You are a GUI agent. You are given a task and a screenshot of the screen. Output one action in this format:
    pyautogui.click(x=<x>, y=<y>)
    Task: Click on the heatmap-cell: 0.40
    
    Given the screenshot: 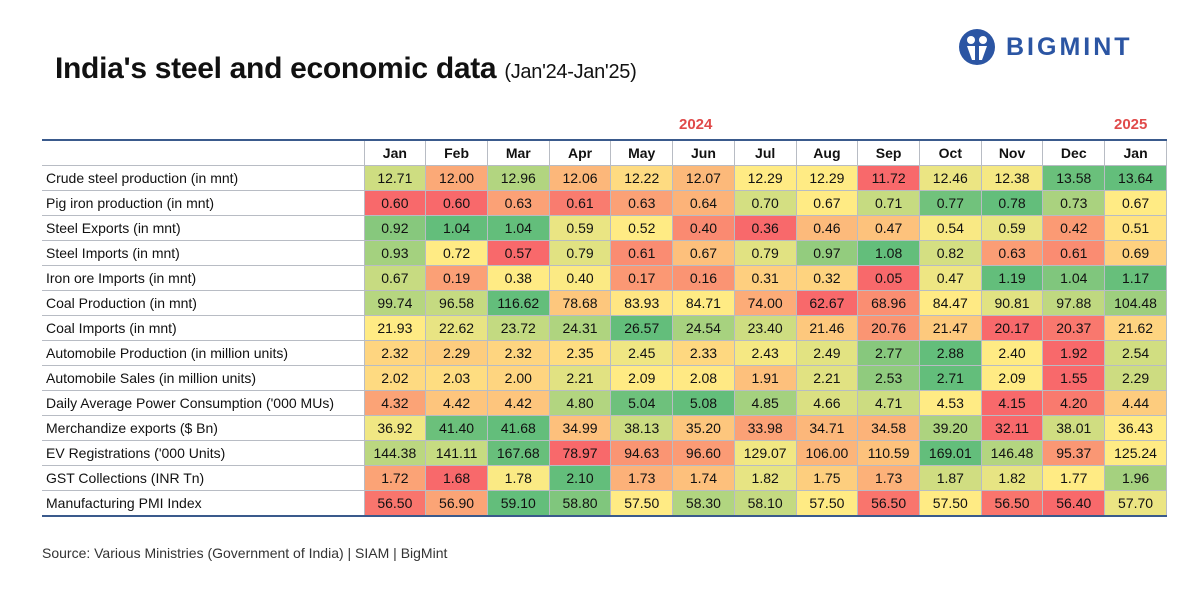 What is the action you would take?
    pyautogui.click(x=580, y=278)
    